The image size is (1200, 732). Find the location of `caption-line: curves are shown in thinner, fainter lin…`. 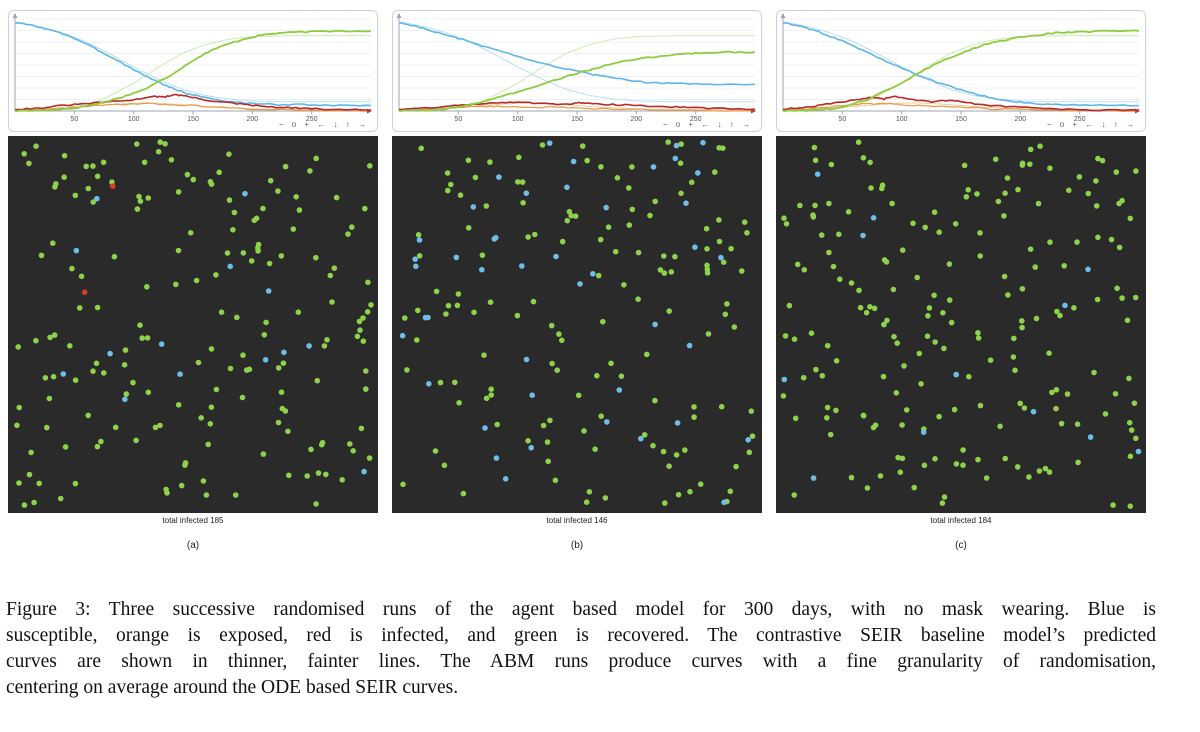

caption-line: curves are shown in thinner, fainter lin… is located at coordinates (581, 661).